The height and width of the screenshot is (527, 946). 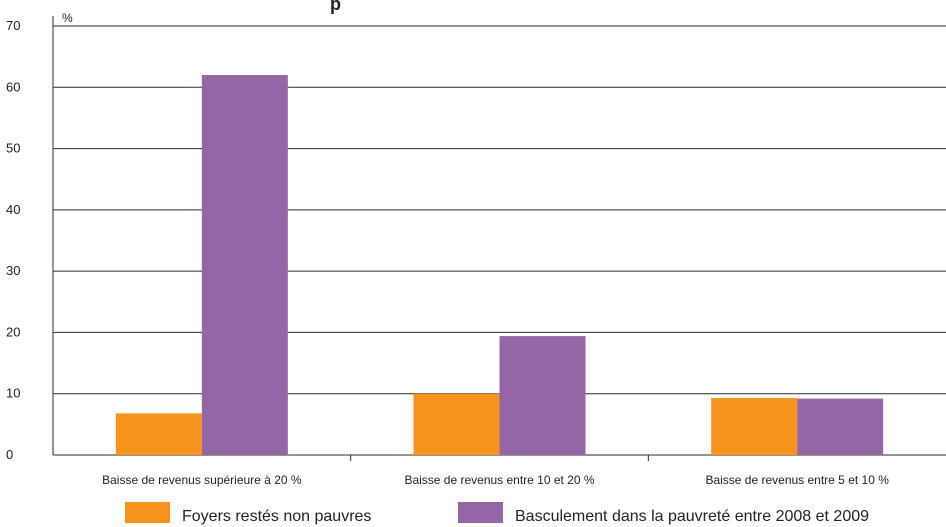 What do you see at coordinates (277, 516) in the screenshot?
I see `legend-label-series-1: Foyers restés non pauvres` at bounding box center [277, 516].